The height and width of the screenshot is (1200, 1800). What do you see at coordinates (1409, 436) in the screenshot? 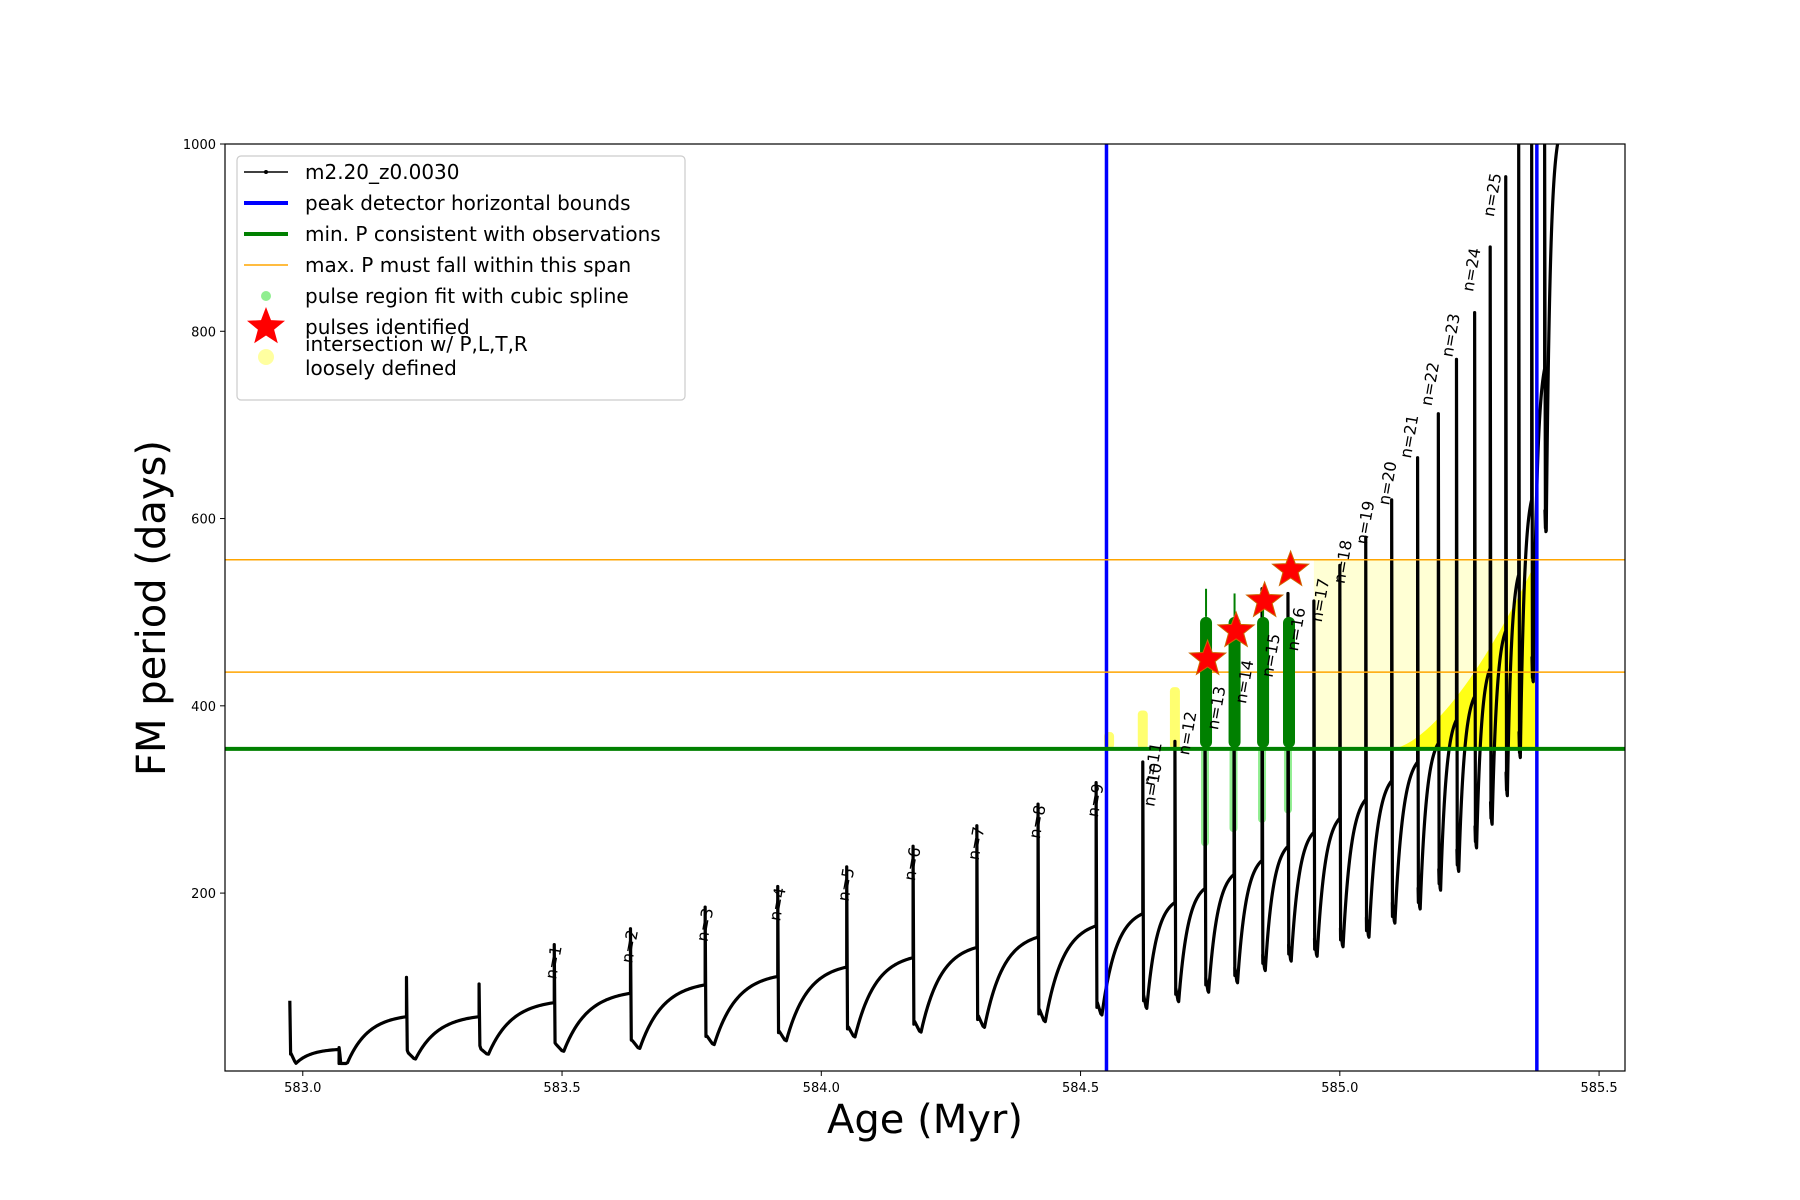
I see `pulse-label: n=21` at bounding box center [1409, 436].